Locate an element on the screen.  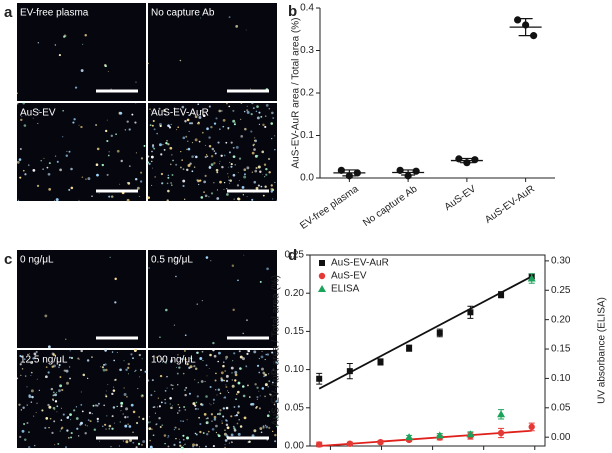
micrograph is located at coordinates (81, 52).